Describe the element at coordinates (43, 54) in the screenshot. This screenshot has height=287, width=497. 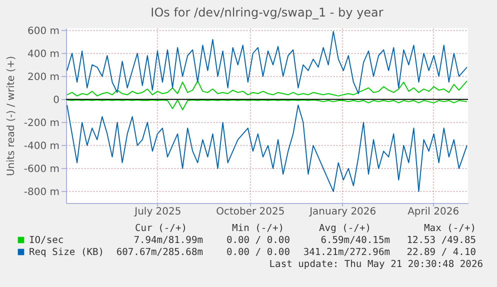
I see `y-tick-label: 400 m` at that location.